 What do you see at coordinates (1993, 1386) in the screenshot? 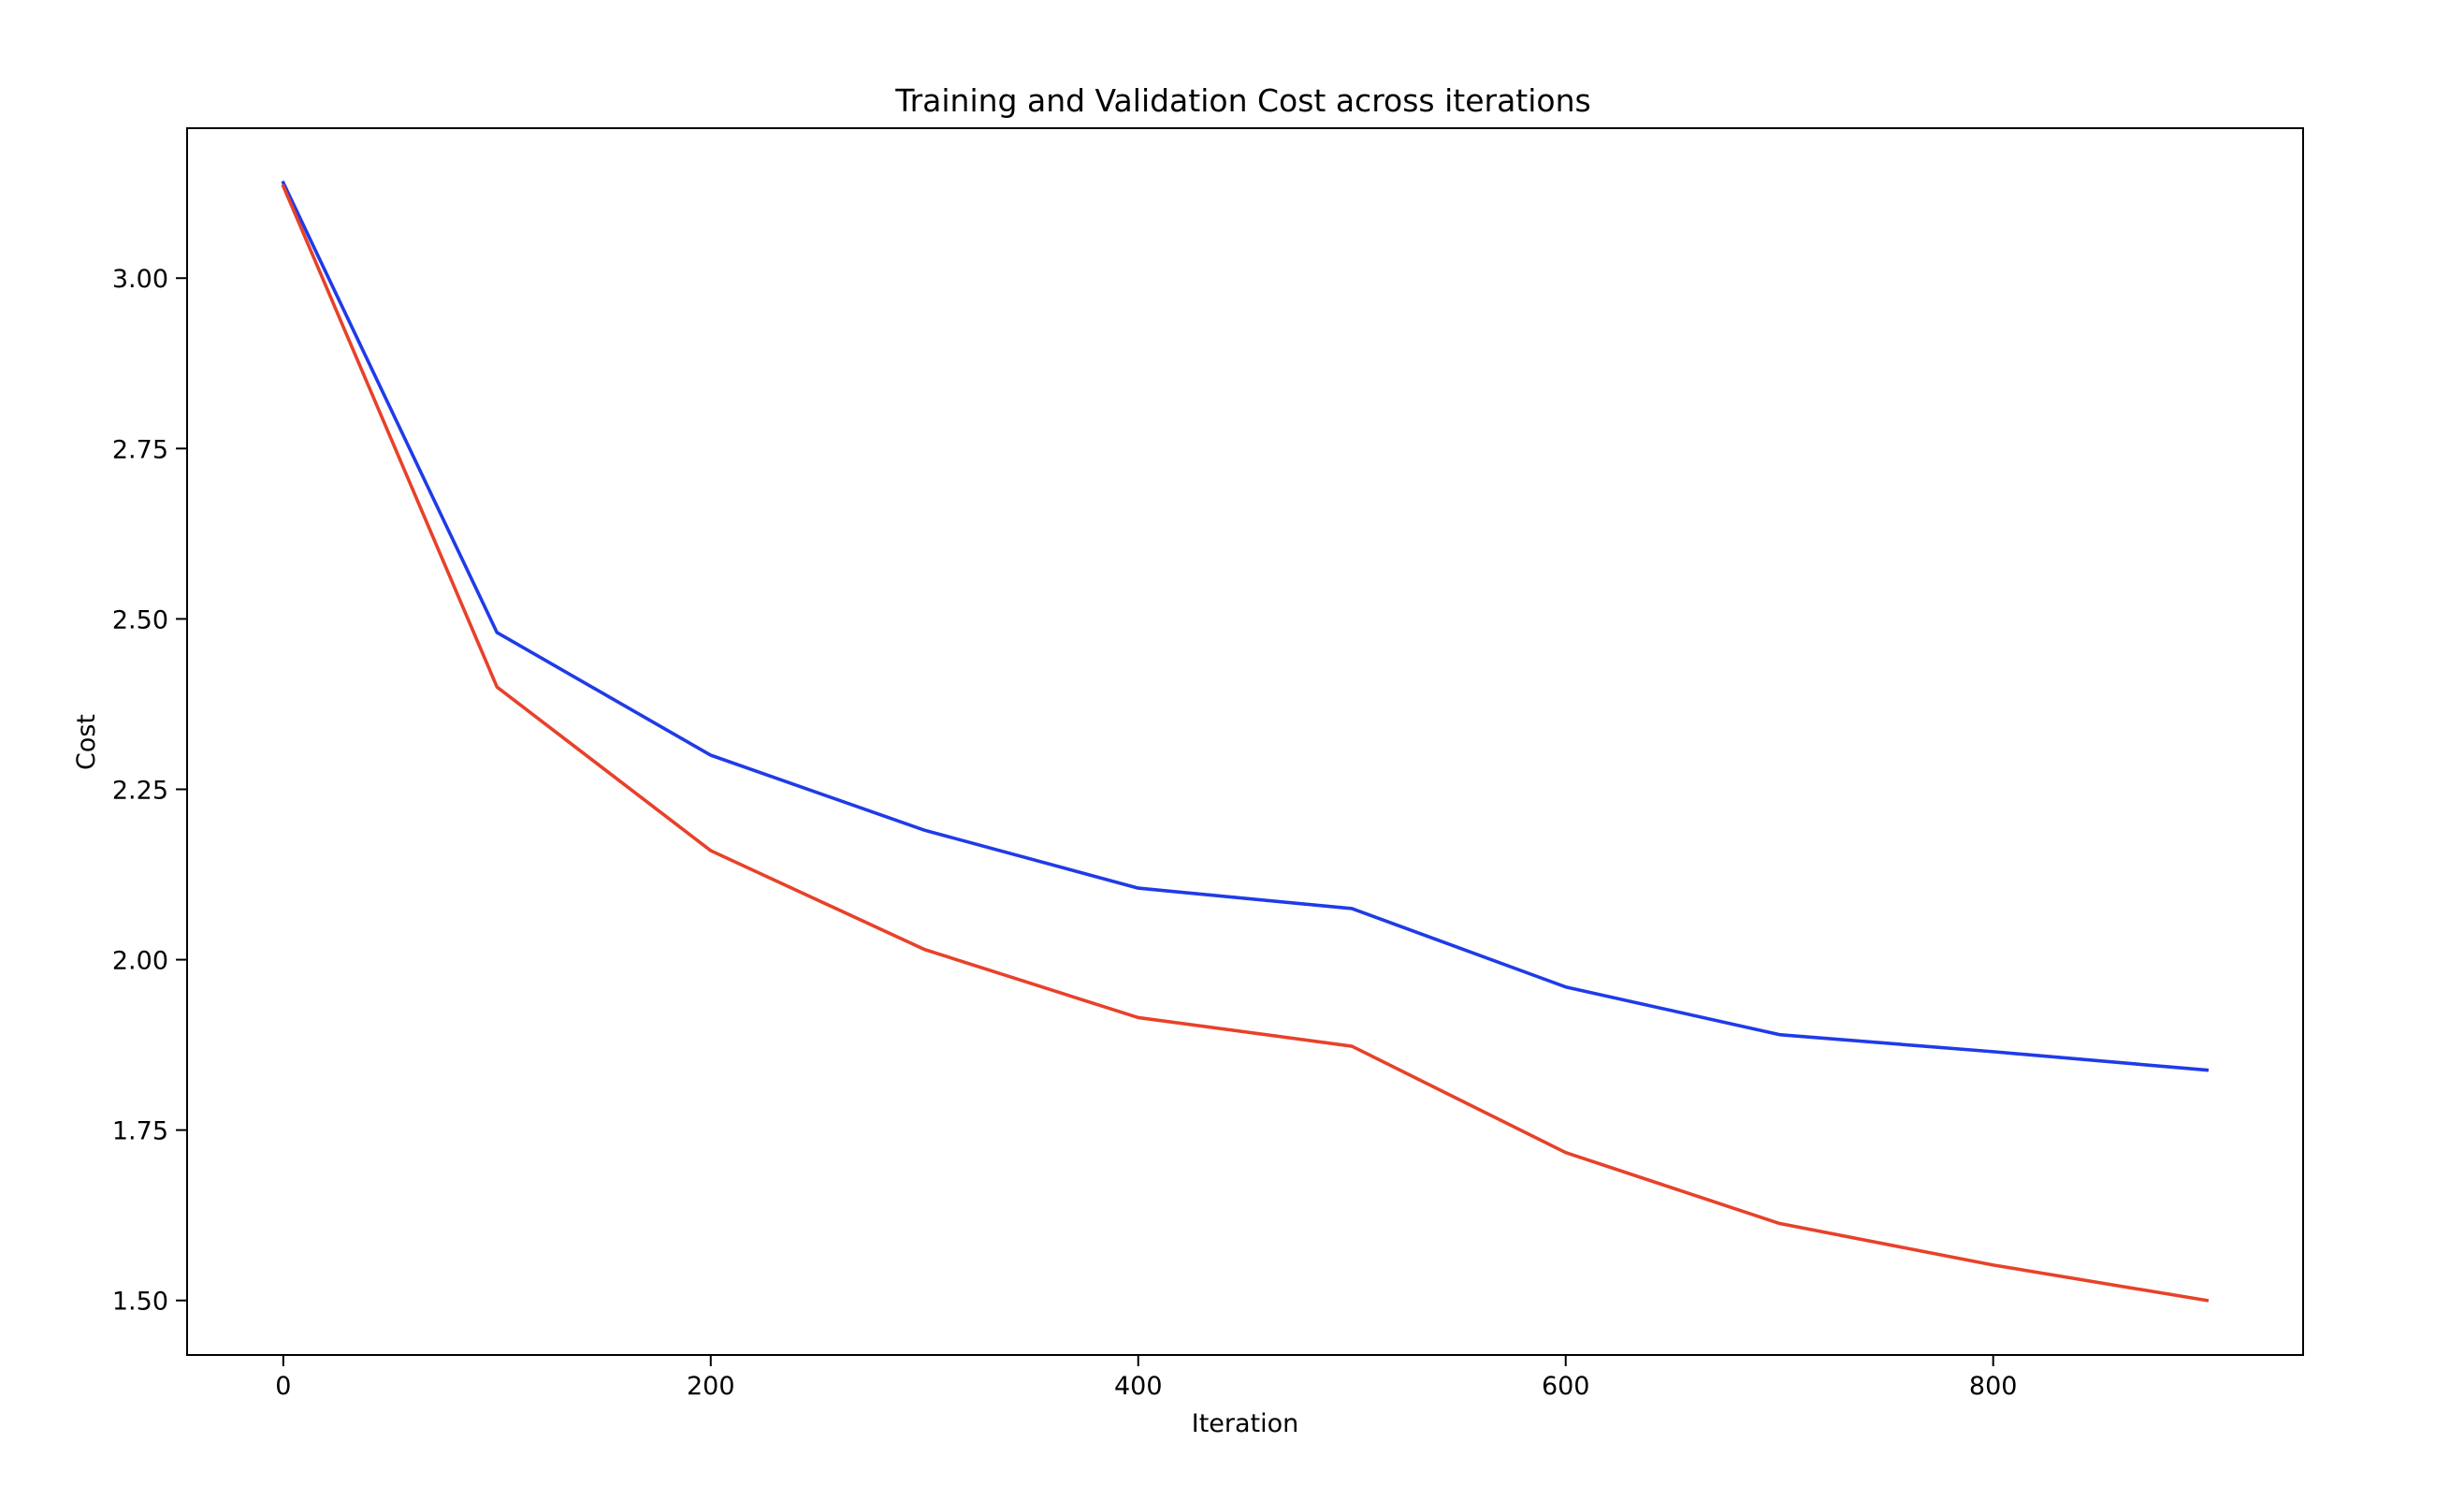
I see `x-tick-label: 800` at bounding box center [1993, 1386].